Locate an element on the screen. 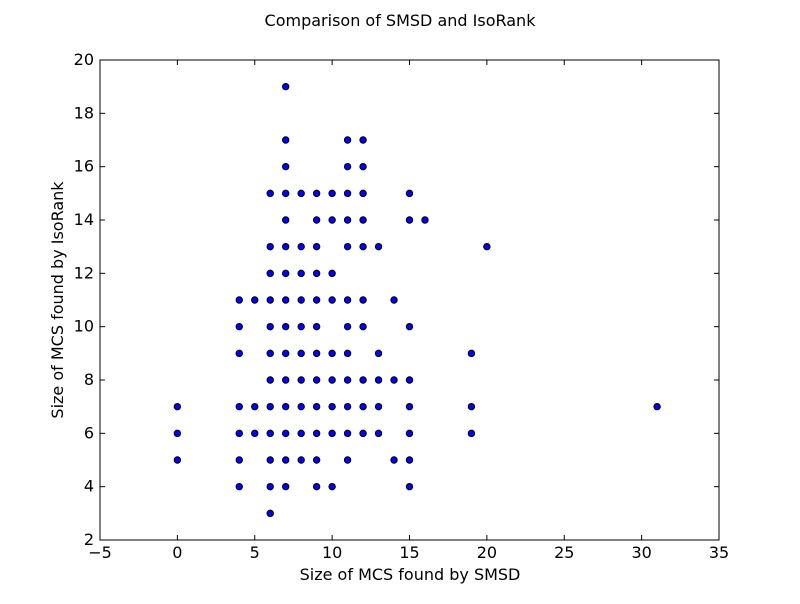  x-tick-label: −5 is located at coordinates (100, 552).